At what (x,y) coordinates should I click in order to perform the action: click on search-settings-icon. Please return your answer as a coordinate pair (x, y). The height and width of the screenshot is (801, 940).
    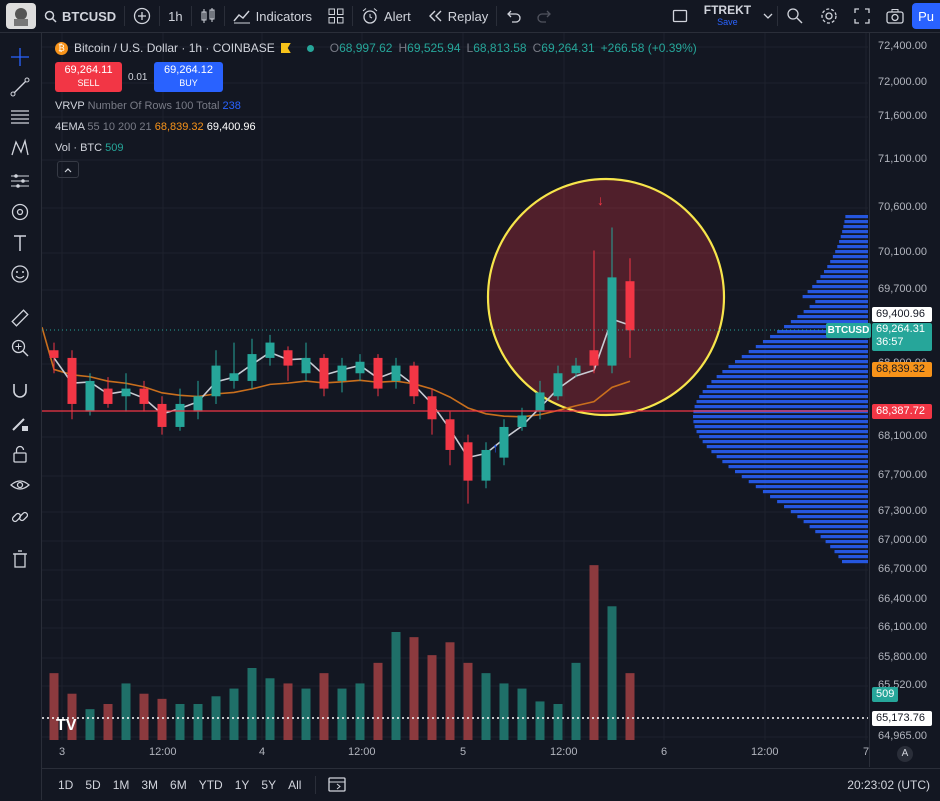
    Looking at the image, I should click on (795, 16).